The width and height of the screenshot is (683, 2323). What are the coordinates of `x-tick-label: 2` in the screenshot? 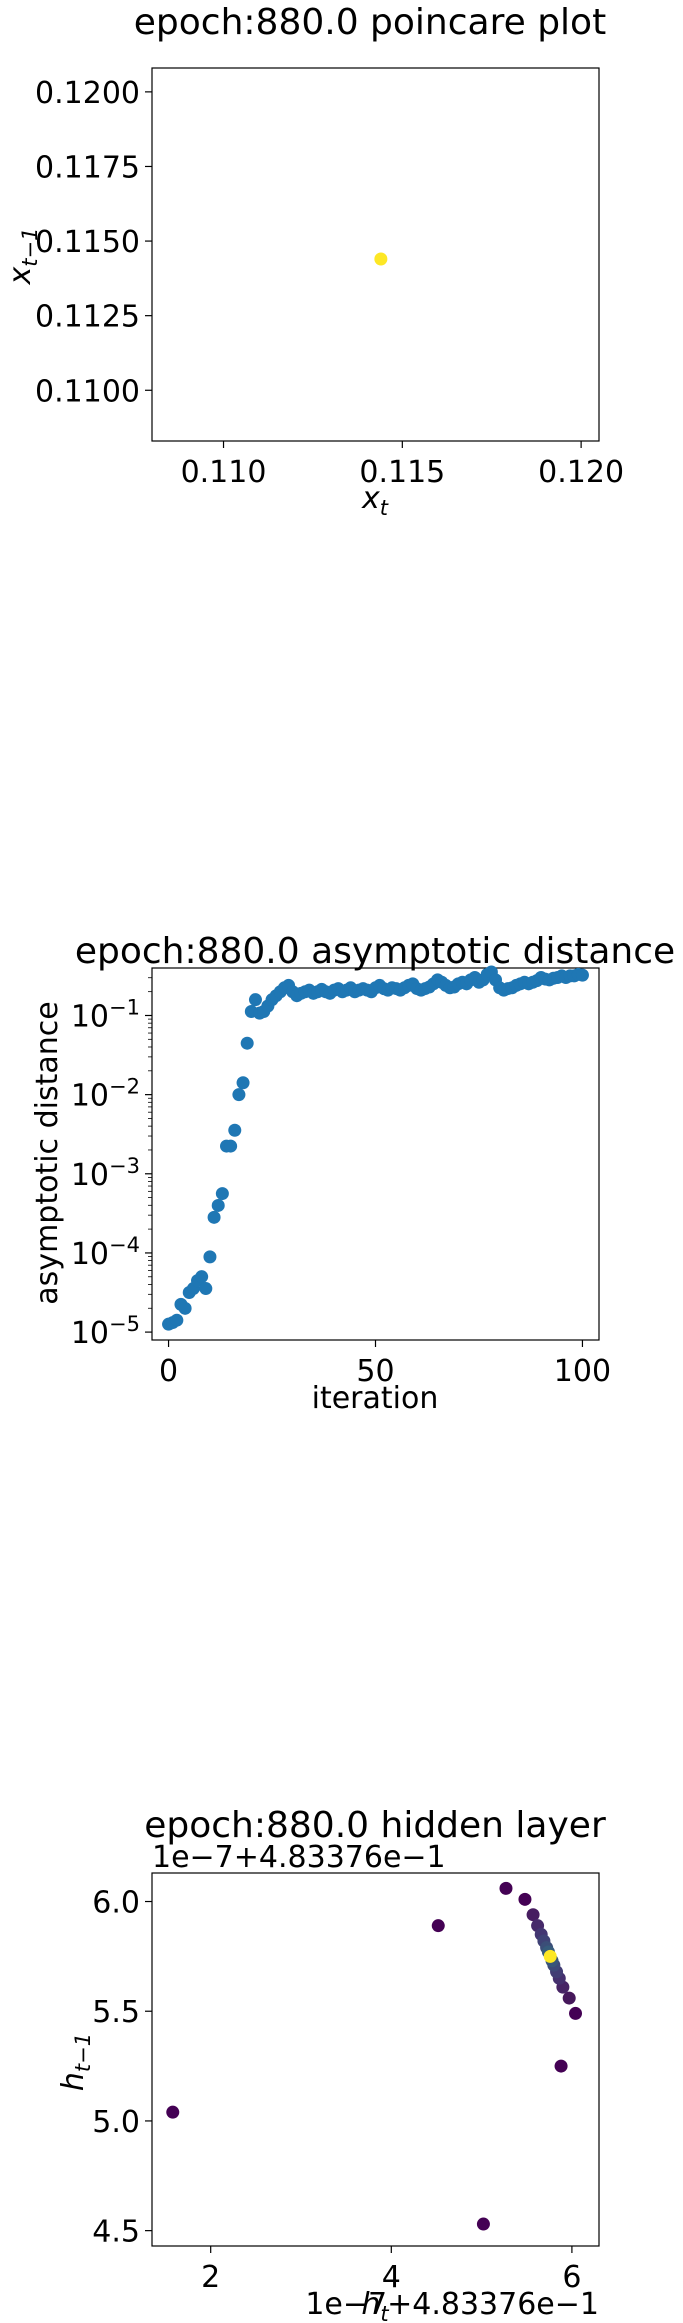 It's located at (210, 2277).